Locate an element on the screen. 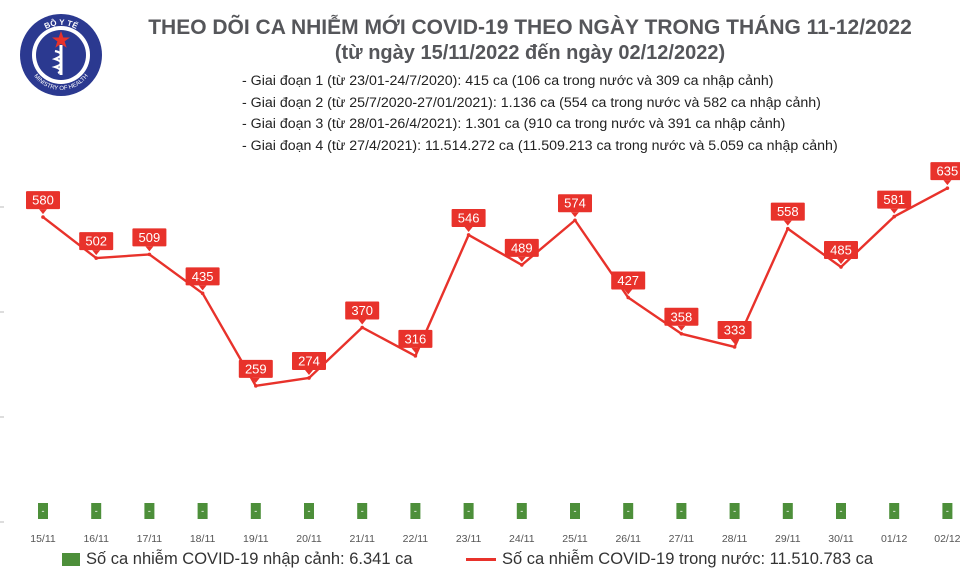 This screenshot has height=576, width=960. imported-bar-label-01/12: - is located at coordinates (894, 511).